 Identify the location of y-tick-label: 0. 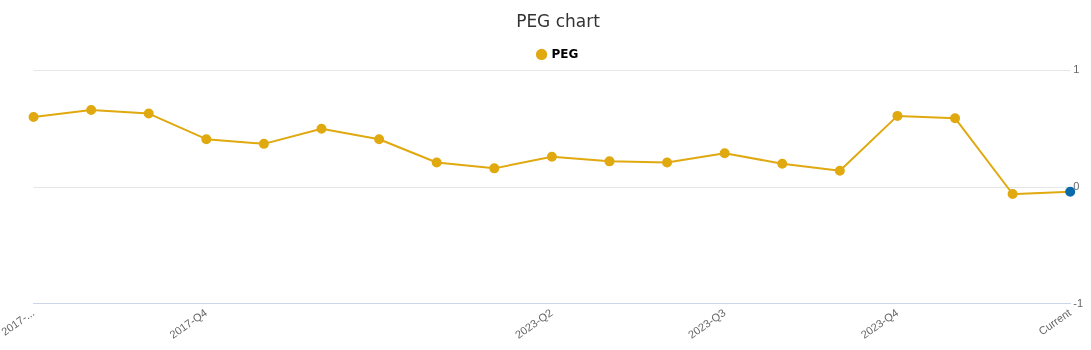
(1076, 186).